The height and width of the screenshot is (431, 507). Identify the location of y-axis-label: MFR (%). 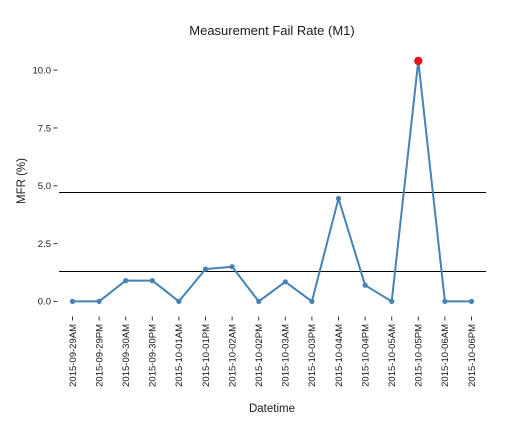
(22, 181).